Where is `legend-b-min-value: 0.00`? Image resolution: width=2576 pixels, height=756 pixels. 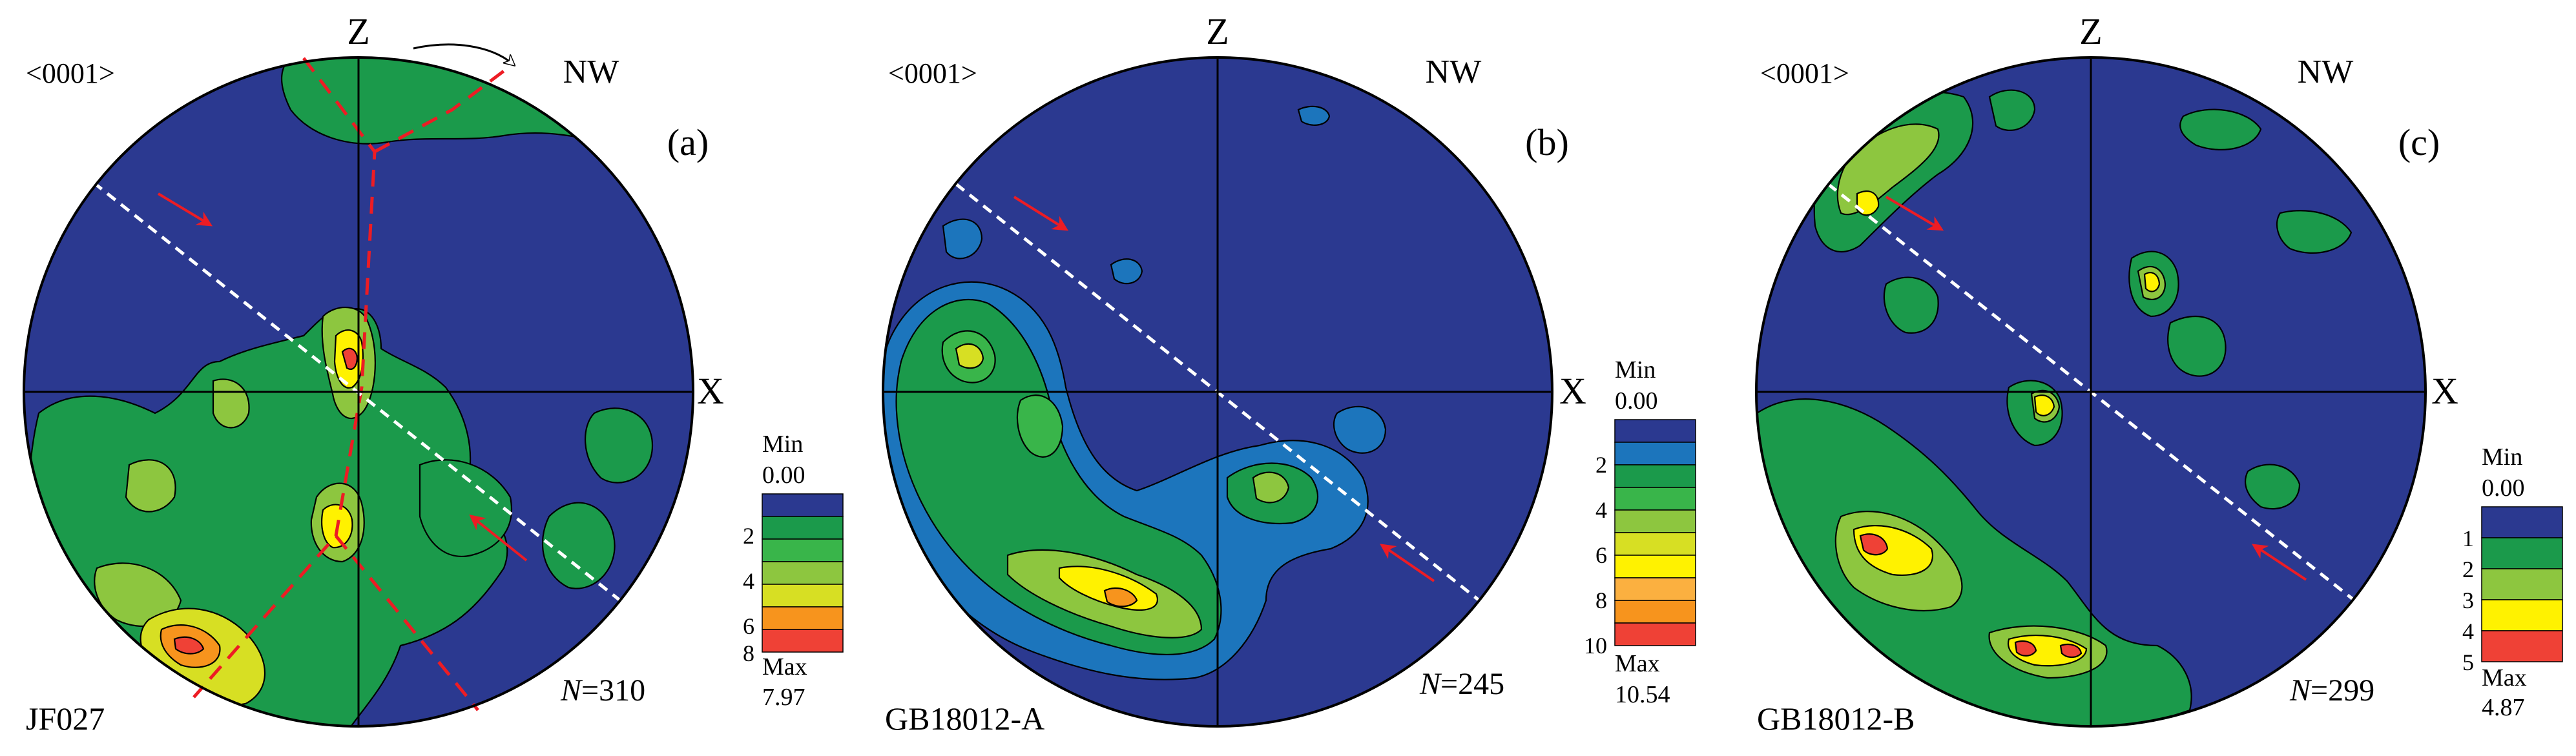
legend-b-min-value: 0.00 is located at coordinates (1636, 400).